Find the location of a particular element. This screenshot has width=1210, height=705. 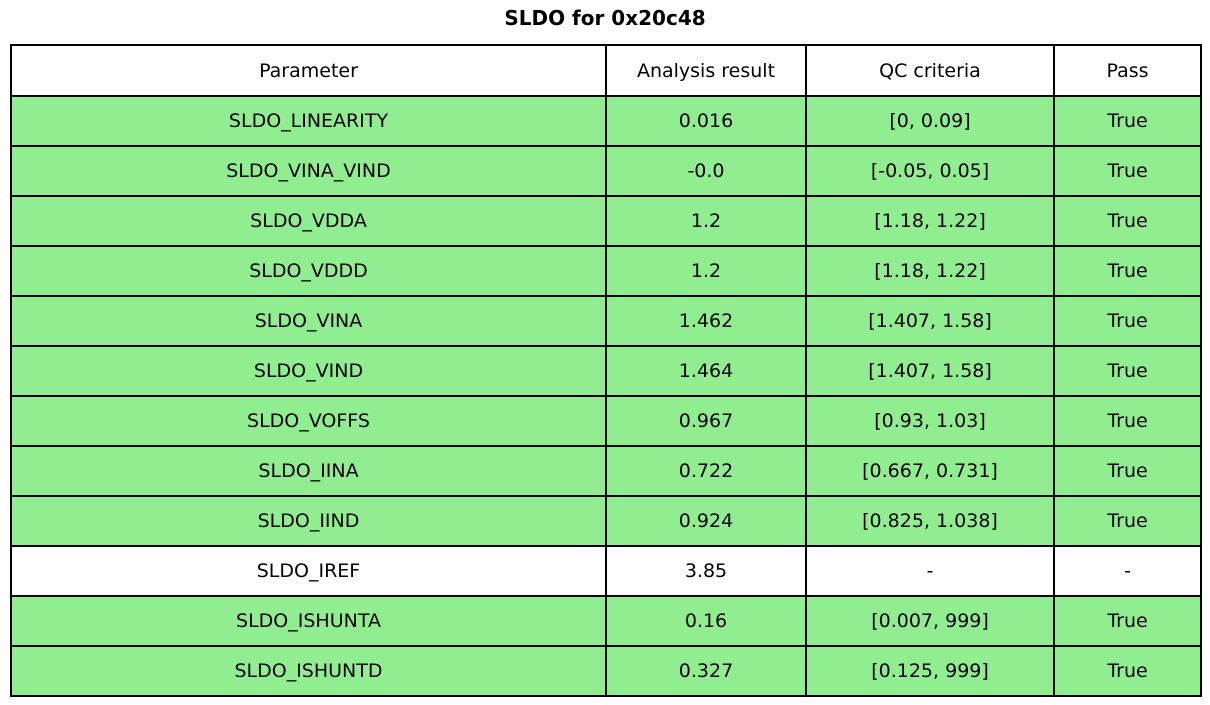

cell-pass: - is located at coordinates (1127, 571).